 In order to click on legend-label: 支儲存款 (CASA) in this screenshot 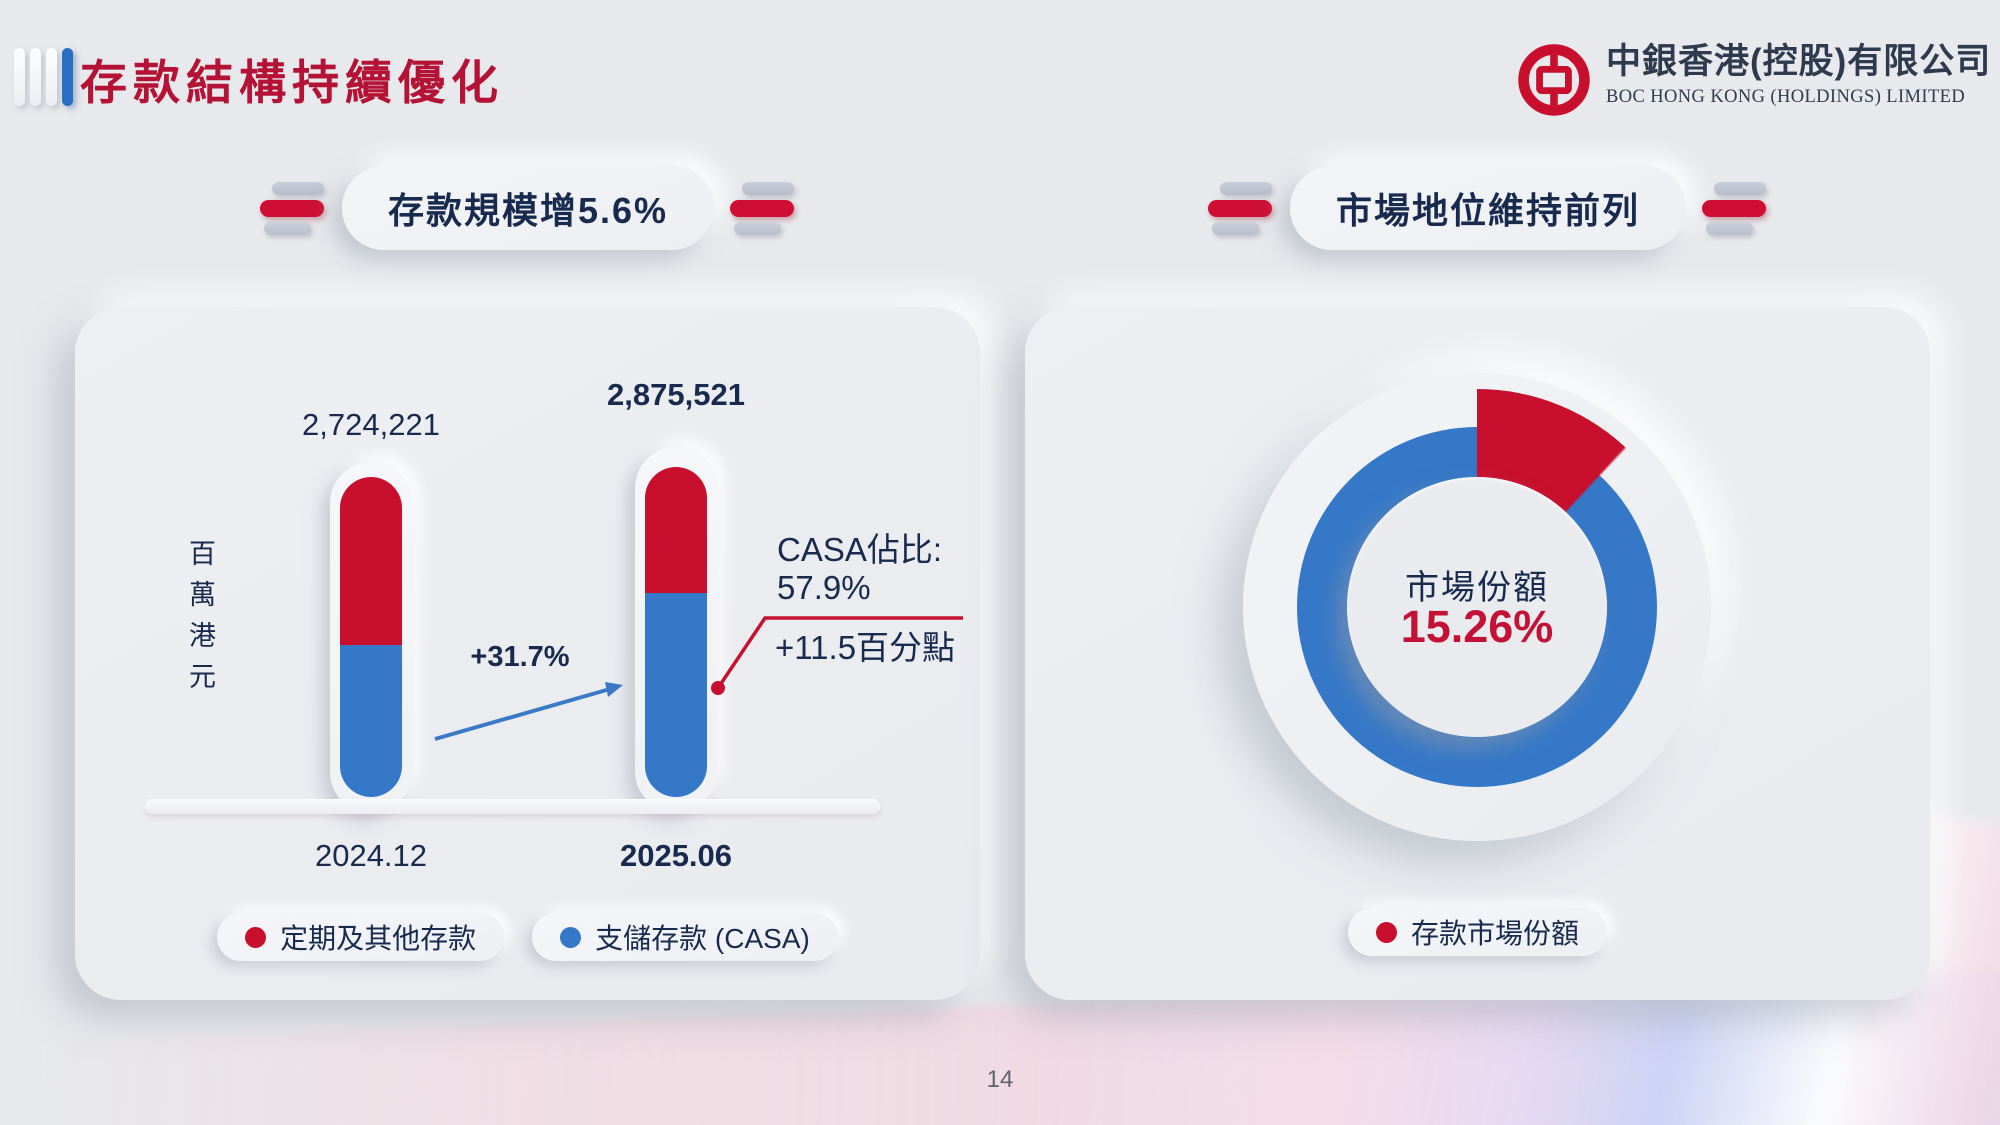, I will do `click(702, 938)`.